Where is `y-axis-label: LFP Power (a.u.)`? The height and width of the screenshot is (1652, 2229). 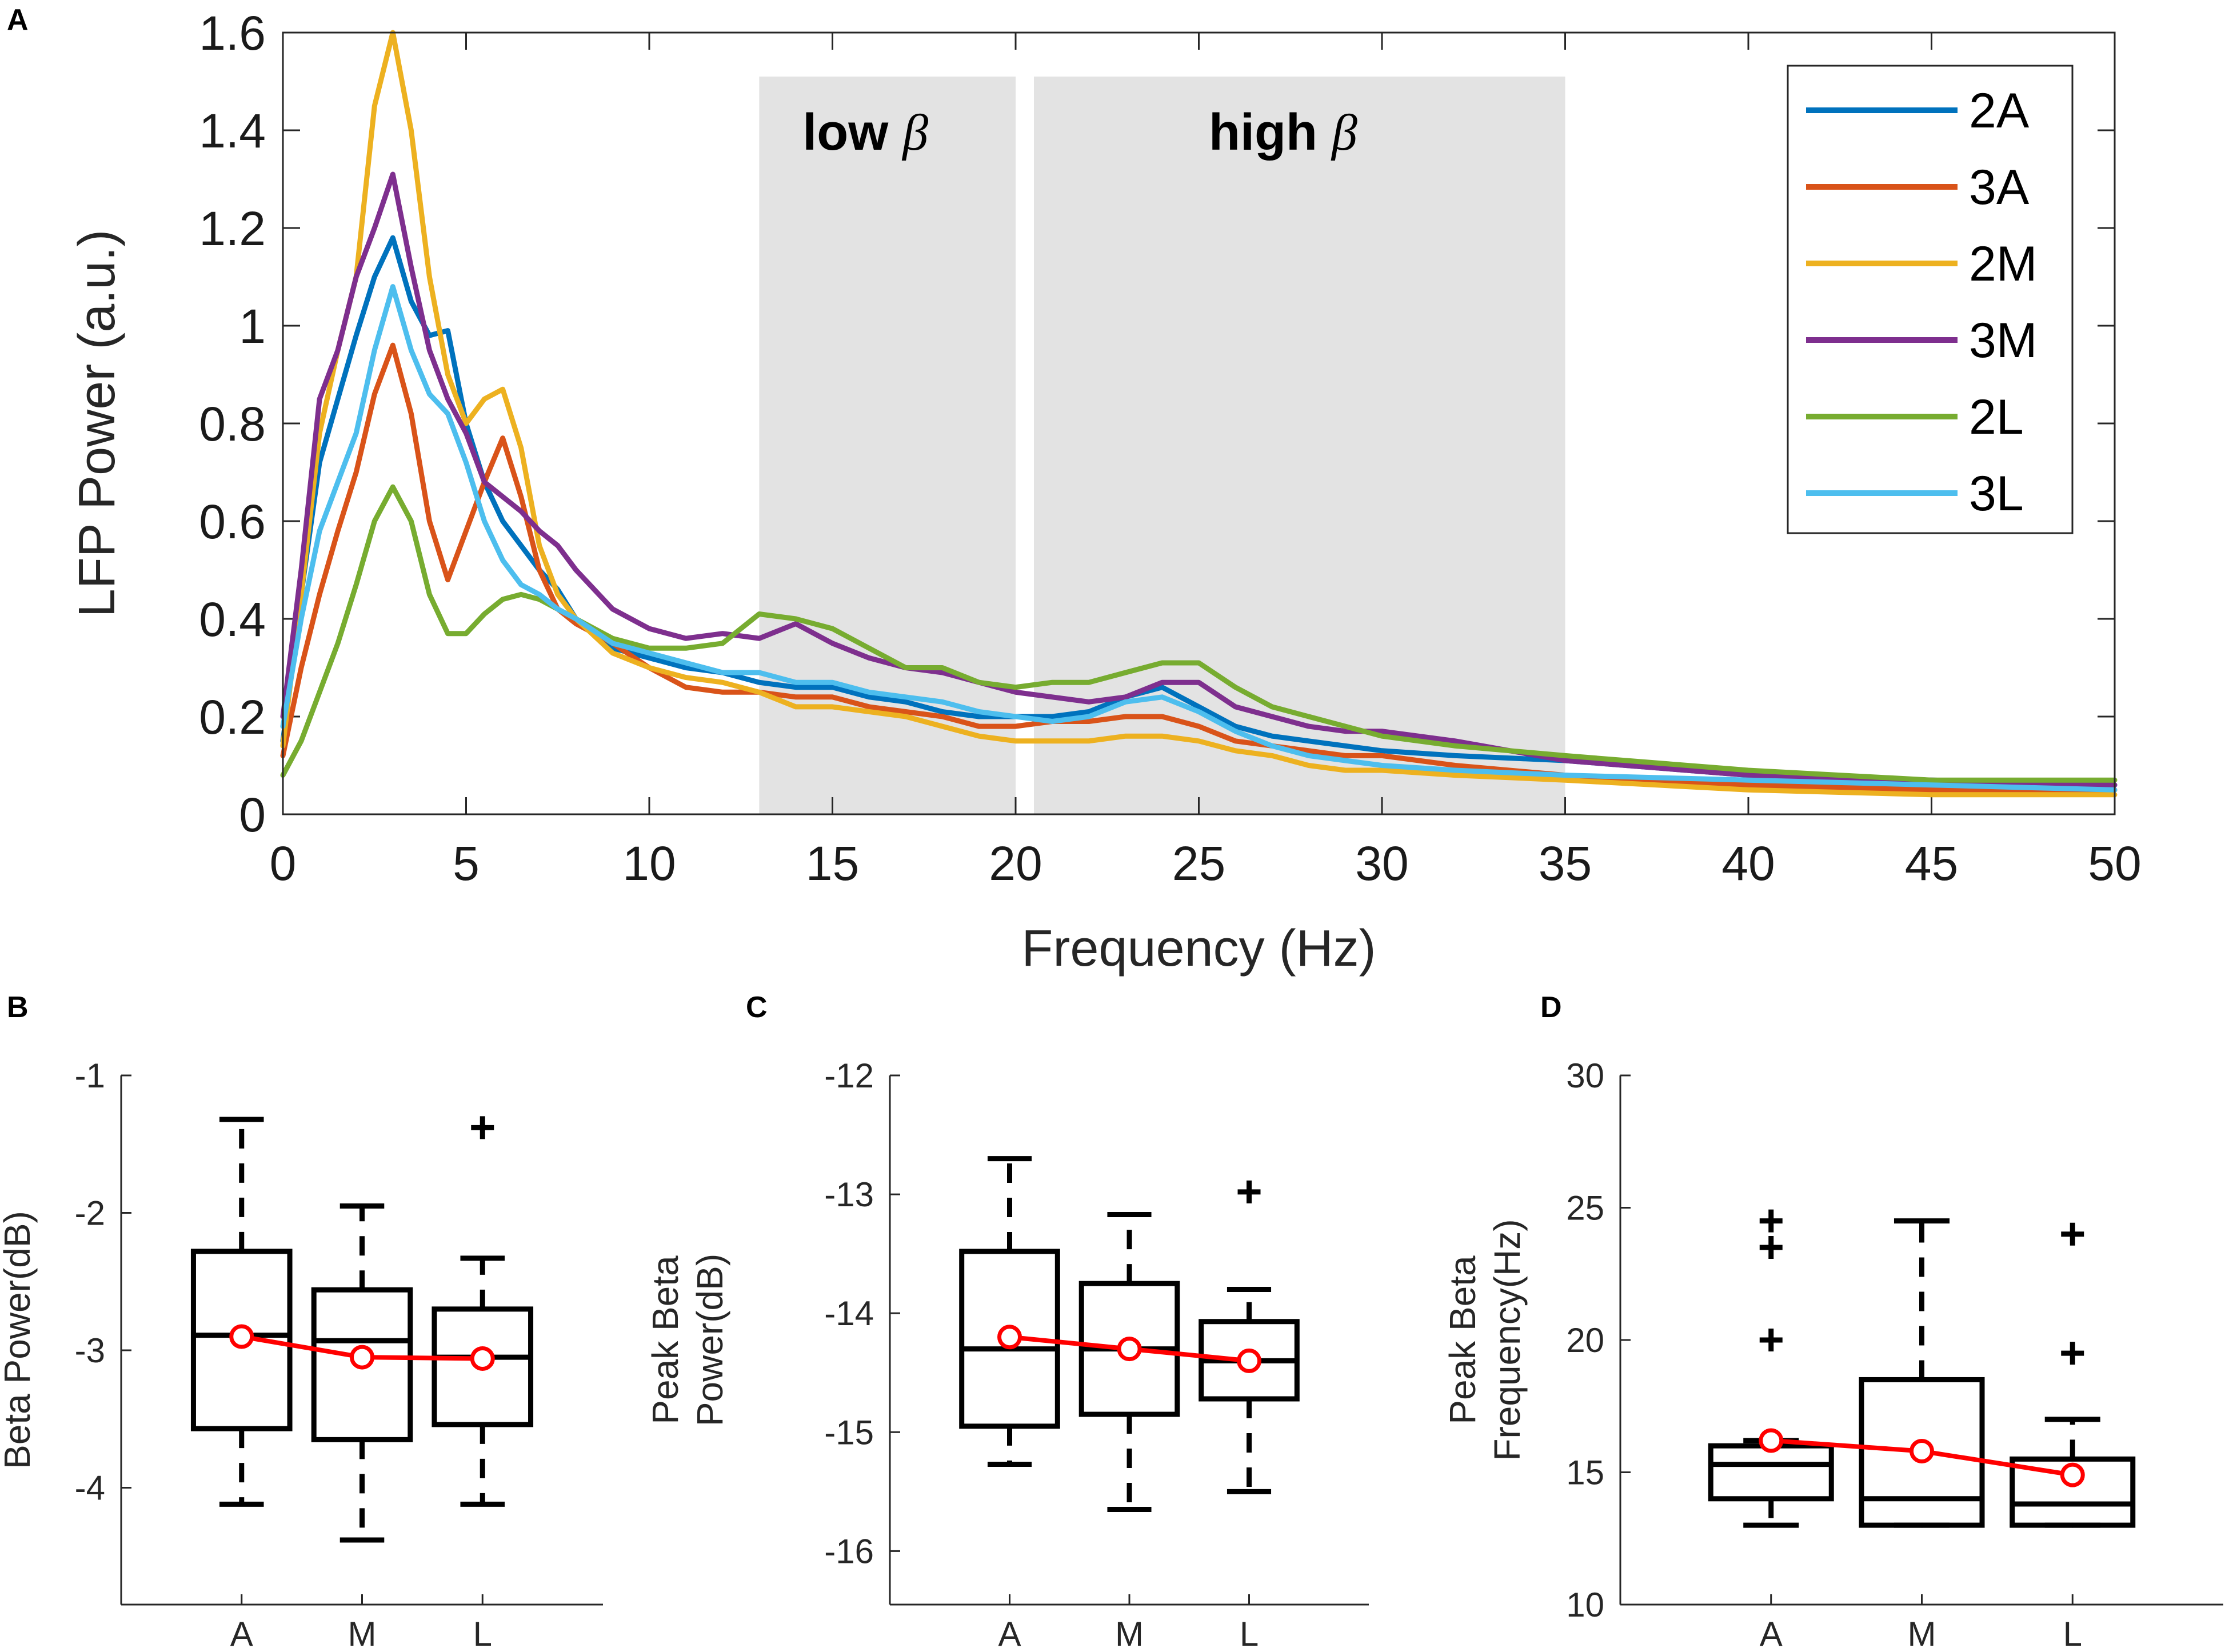 y-axis-label: LFP Power (a.u.) is located at coordinates (97, 424).